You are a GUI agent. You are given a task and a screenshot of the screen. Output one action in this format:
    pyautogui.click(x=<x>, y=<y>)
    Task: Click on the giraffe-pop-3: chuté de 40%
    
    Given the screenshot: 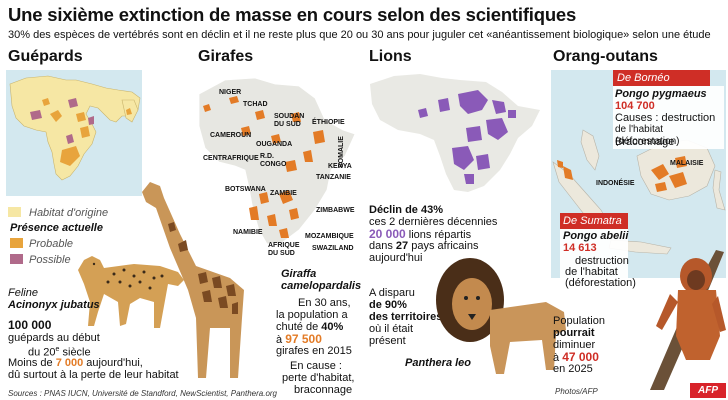 What is the action you would take?
    pyautogui.click(x=310, y=327)
    